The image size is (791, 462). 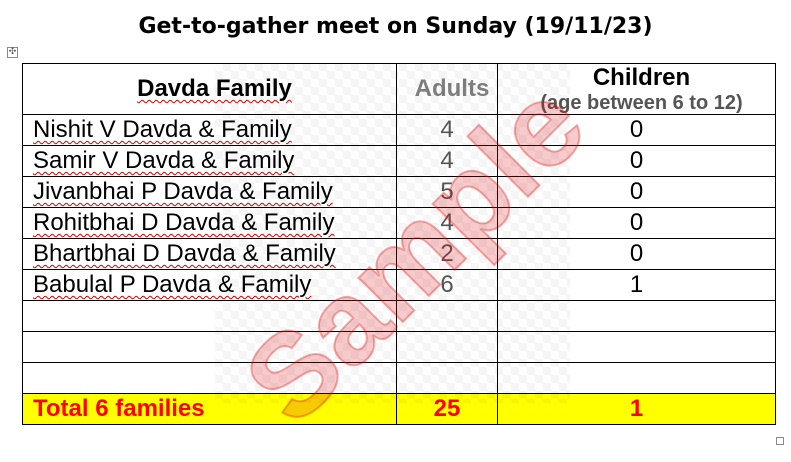 What do you see at coordinates (184, 222) in the screenshot?
I see `family-name: Rohitbhai D Davda & Family` at bounding box center [184, 222].